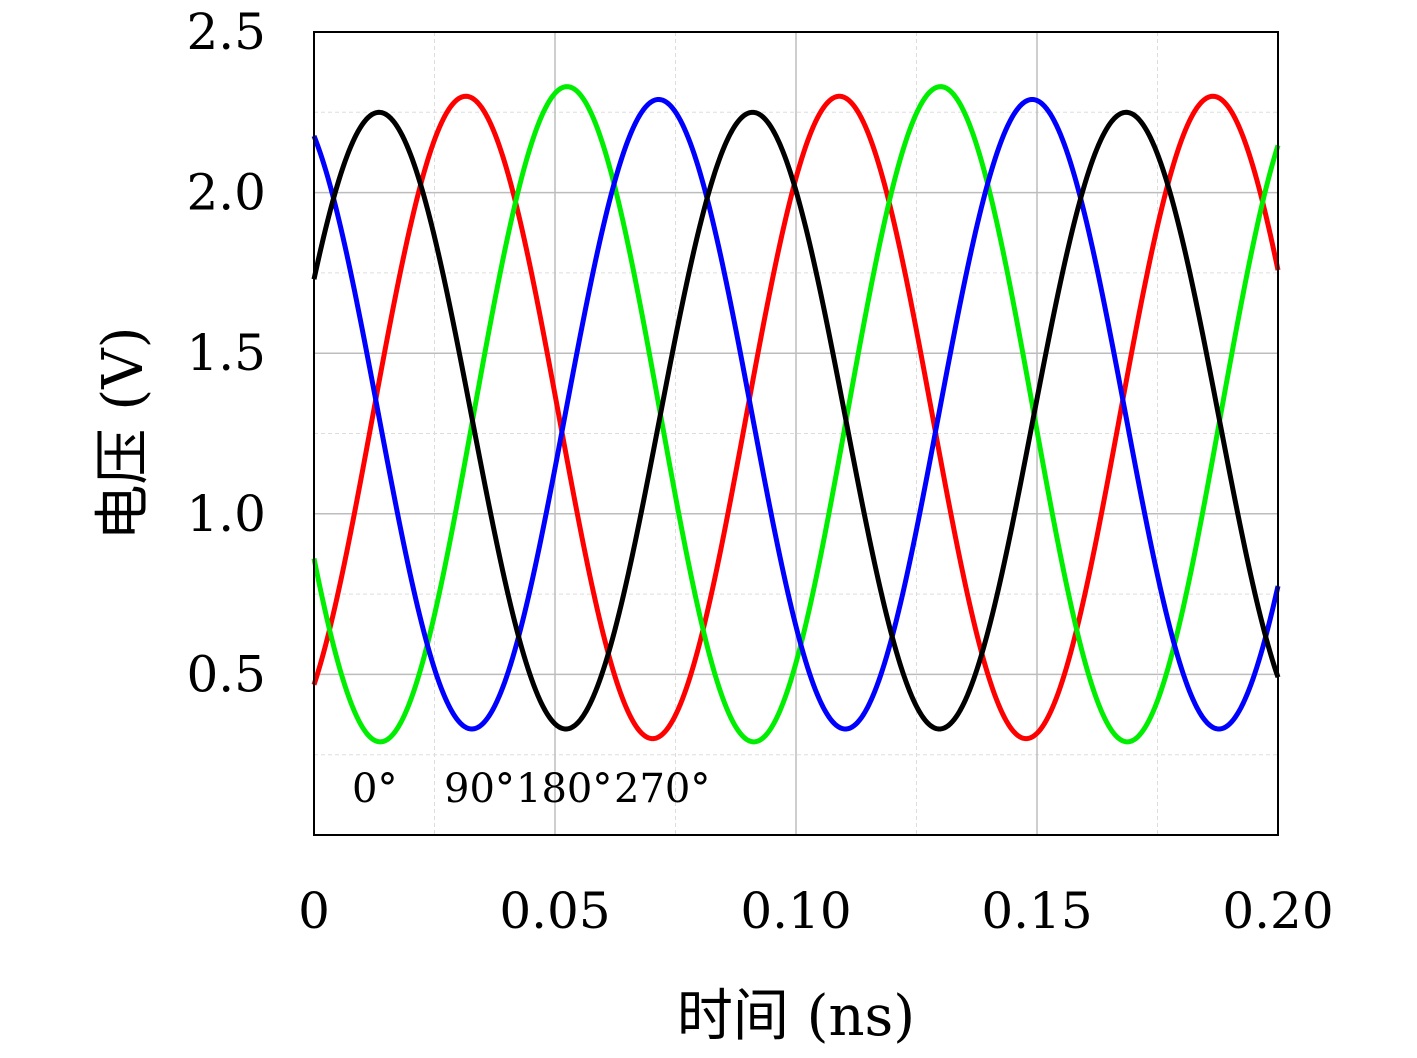  I want to click on phase-annotation: 270°, so click(662, 789).